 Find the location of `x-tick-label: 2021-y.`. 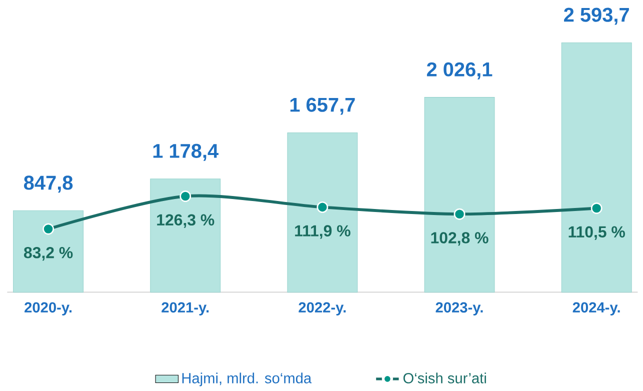

x-tick-label: 2021-y. is located at coordinates (185, 309).